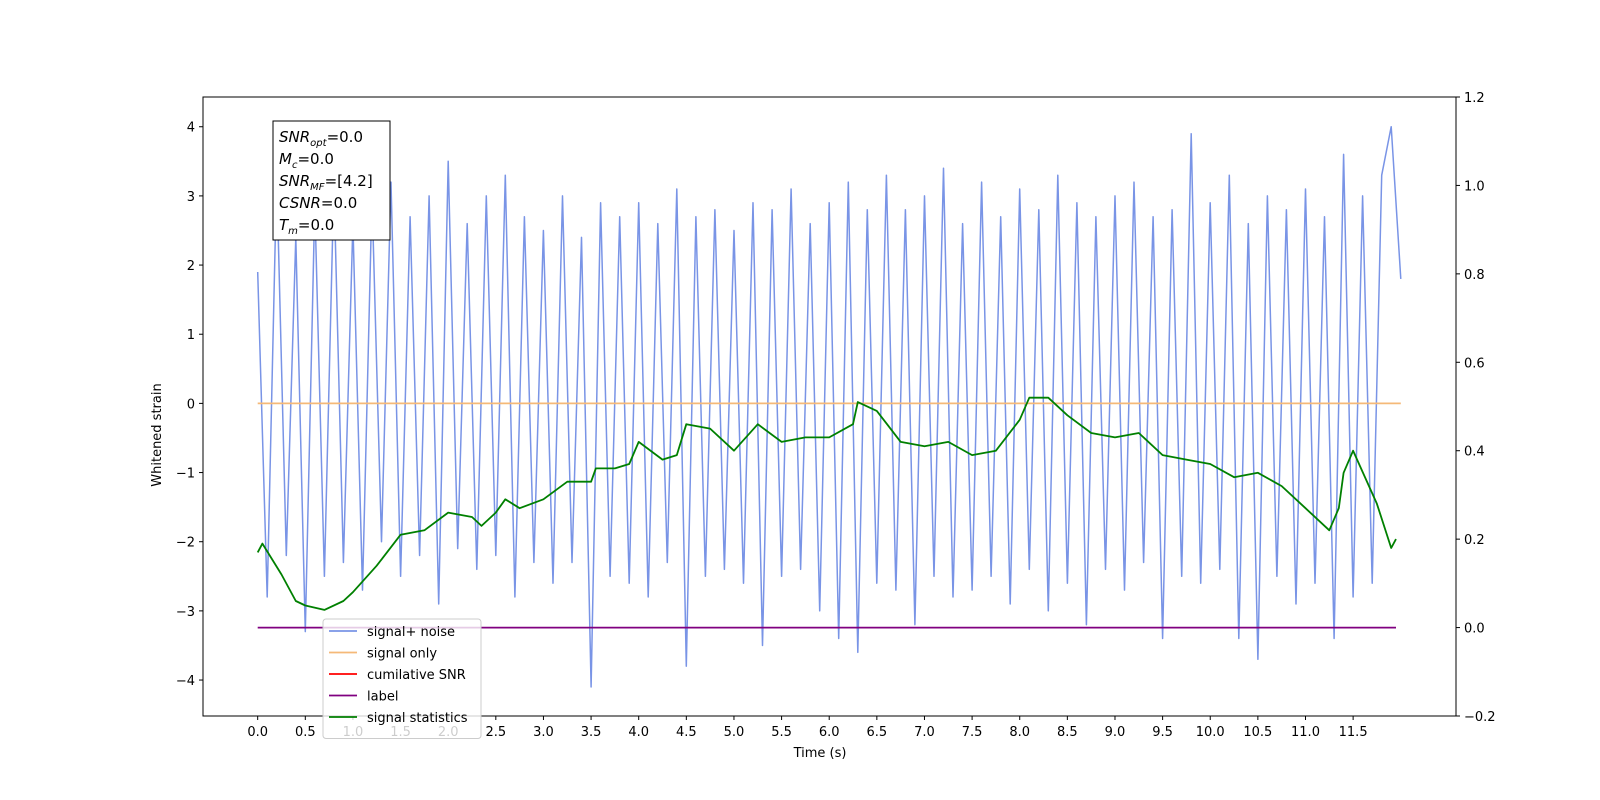  I want to click on annotation: SNRopt=0.0, so click(321, 138).